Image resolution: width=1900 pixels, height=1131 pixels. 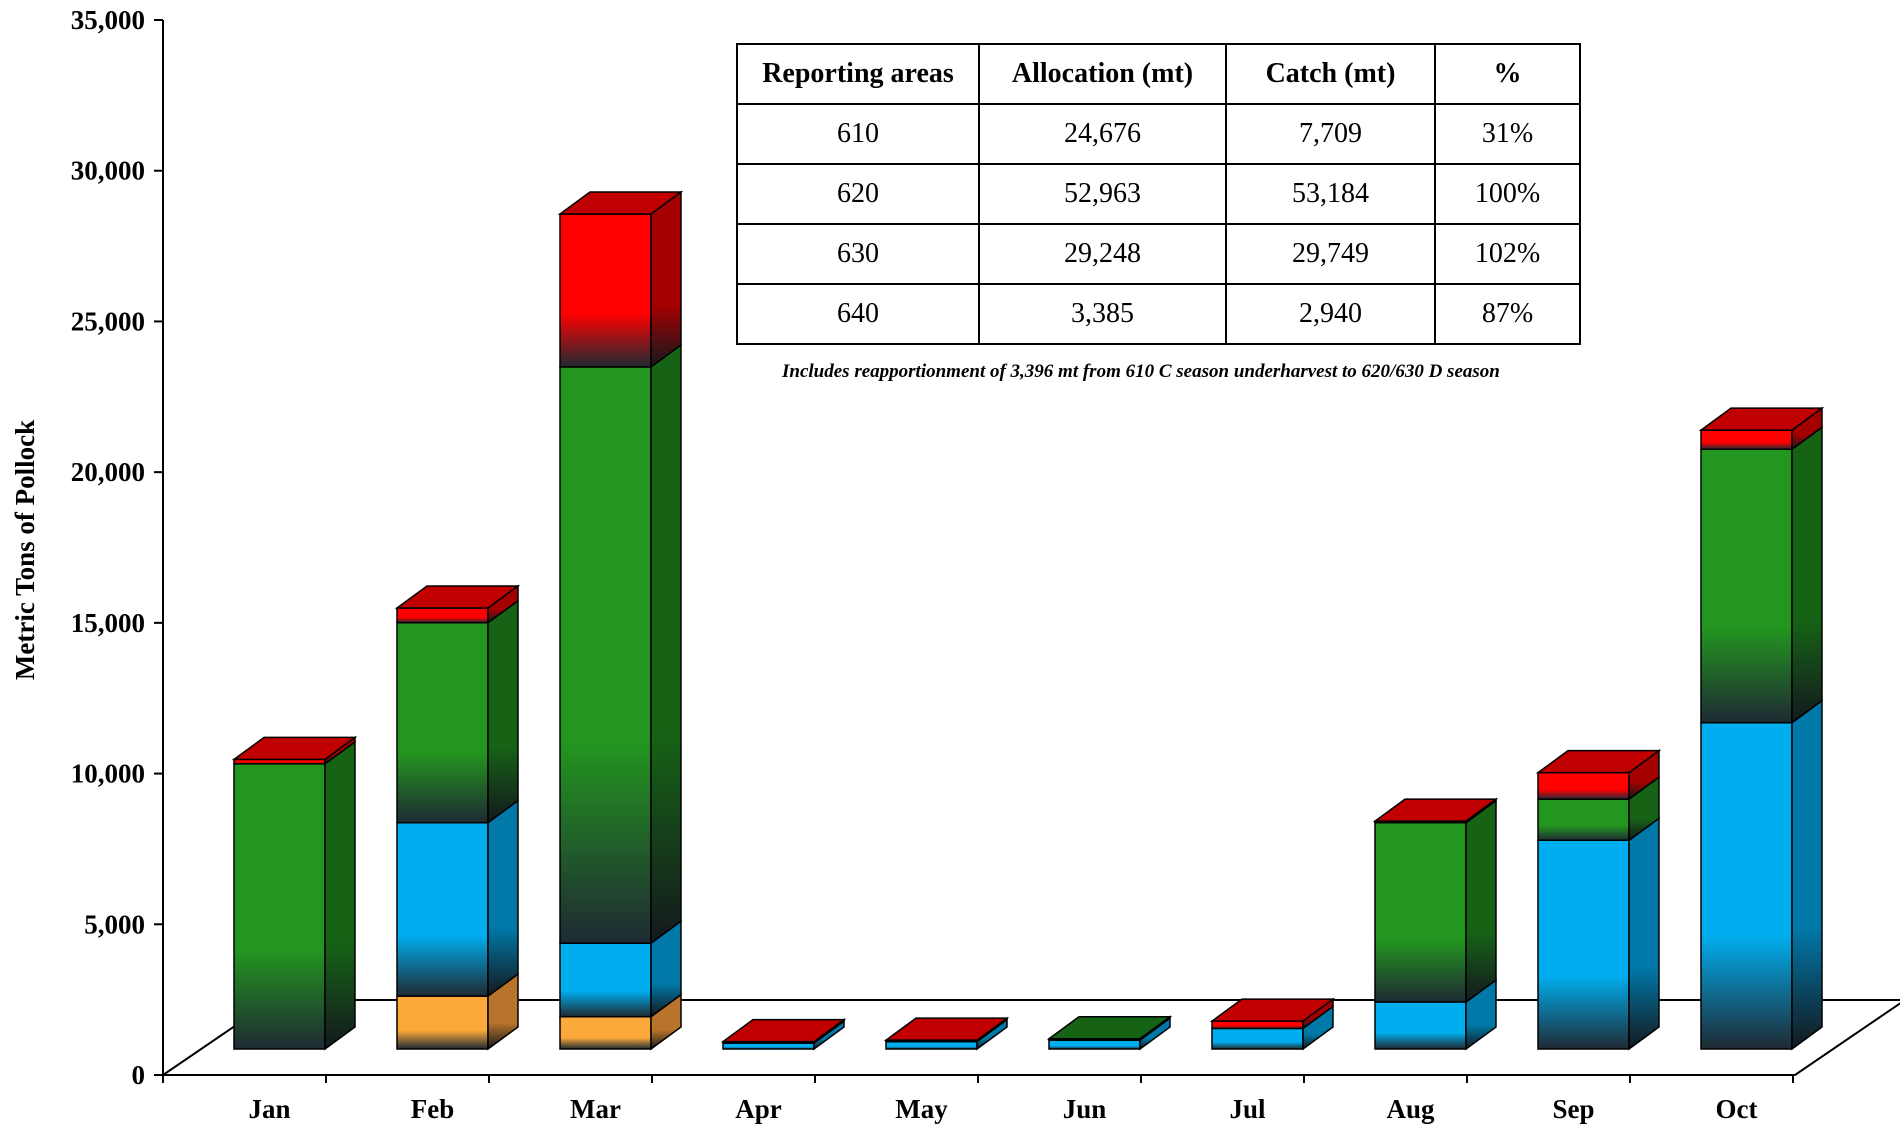 I want to click on cell-percent: 87%, so click(x=1507, y=314).